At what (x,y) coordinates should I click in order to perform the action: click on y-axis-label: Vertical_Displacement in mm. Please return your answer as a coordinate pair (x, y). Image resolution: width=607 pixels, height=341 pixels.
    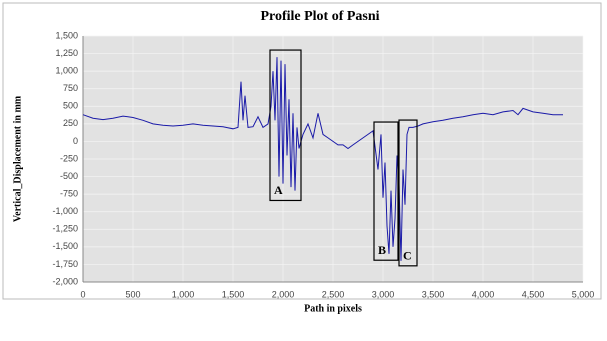
    Looking at the image, I should click on (17, 158).